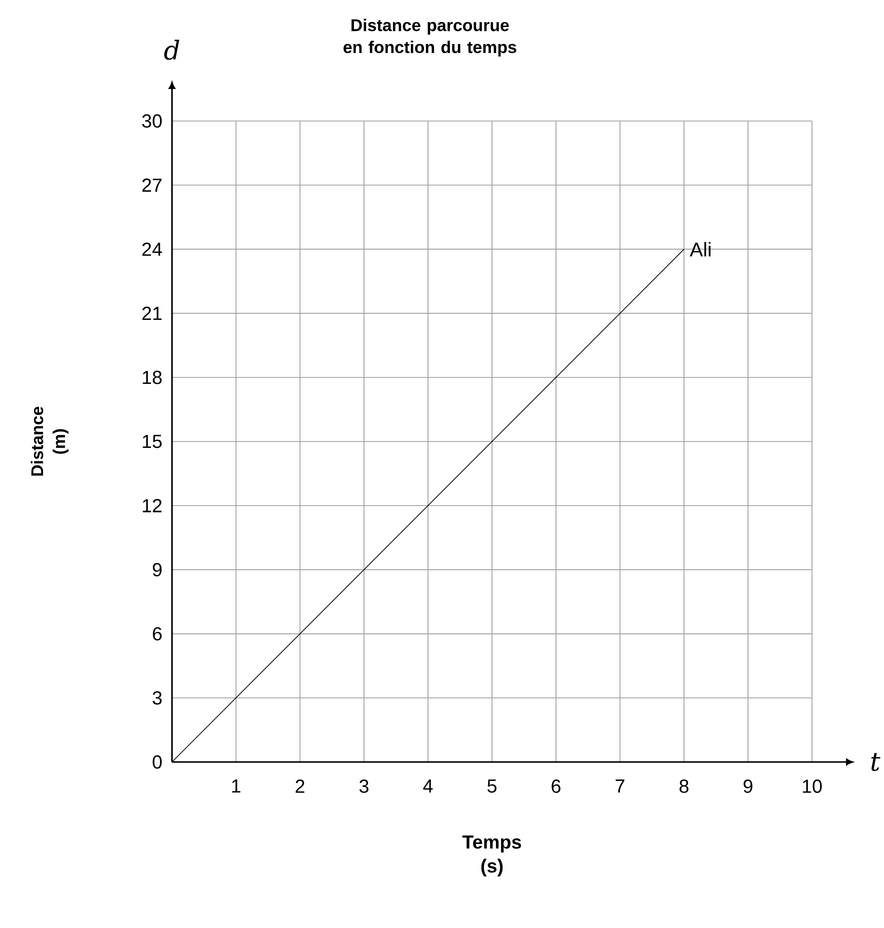  I want to click on y-tick-label: 9, so click(157, 569).